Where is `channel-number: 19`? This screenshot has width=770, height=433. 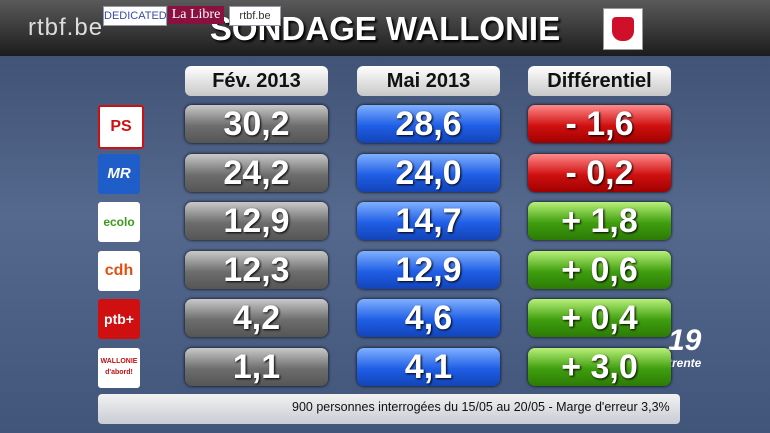 channel-number: 19 is located at coordinates (685, 340).